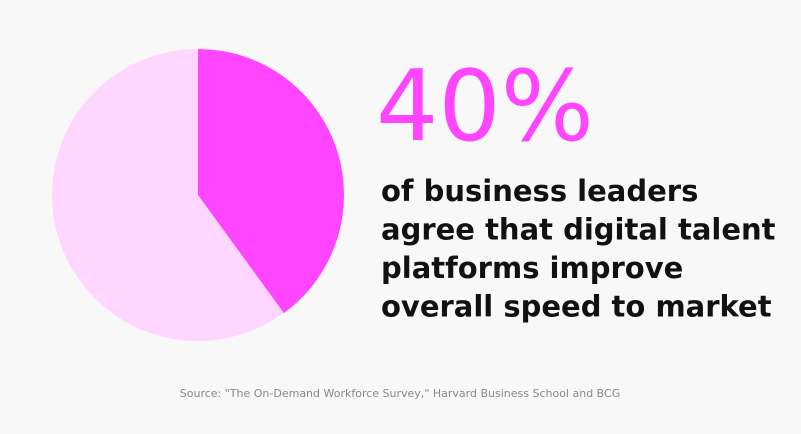 The height and width of the screenshot is (434, 801). Describe the element at coordinates (485, 107) in the screenshot. I see `value-label: 40%` at that location.